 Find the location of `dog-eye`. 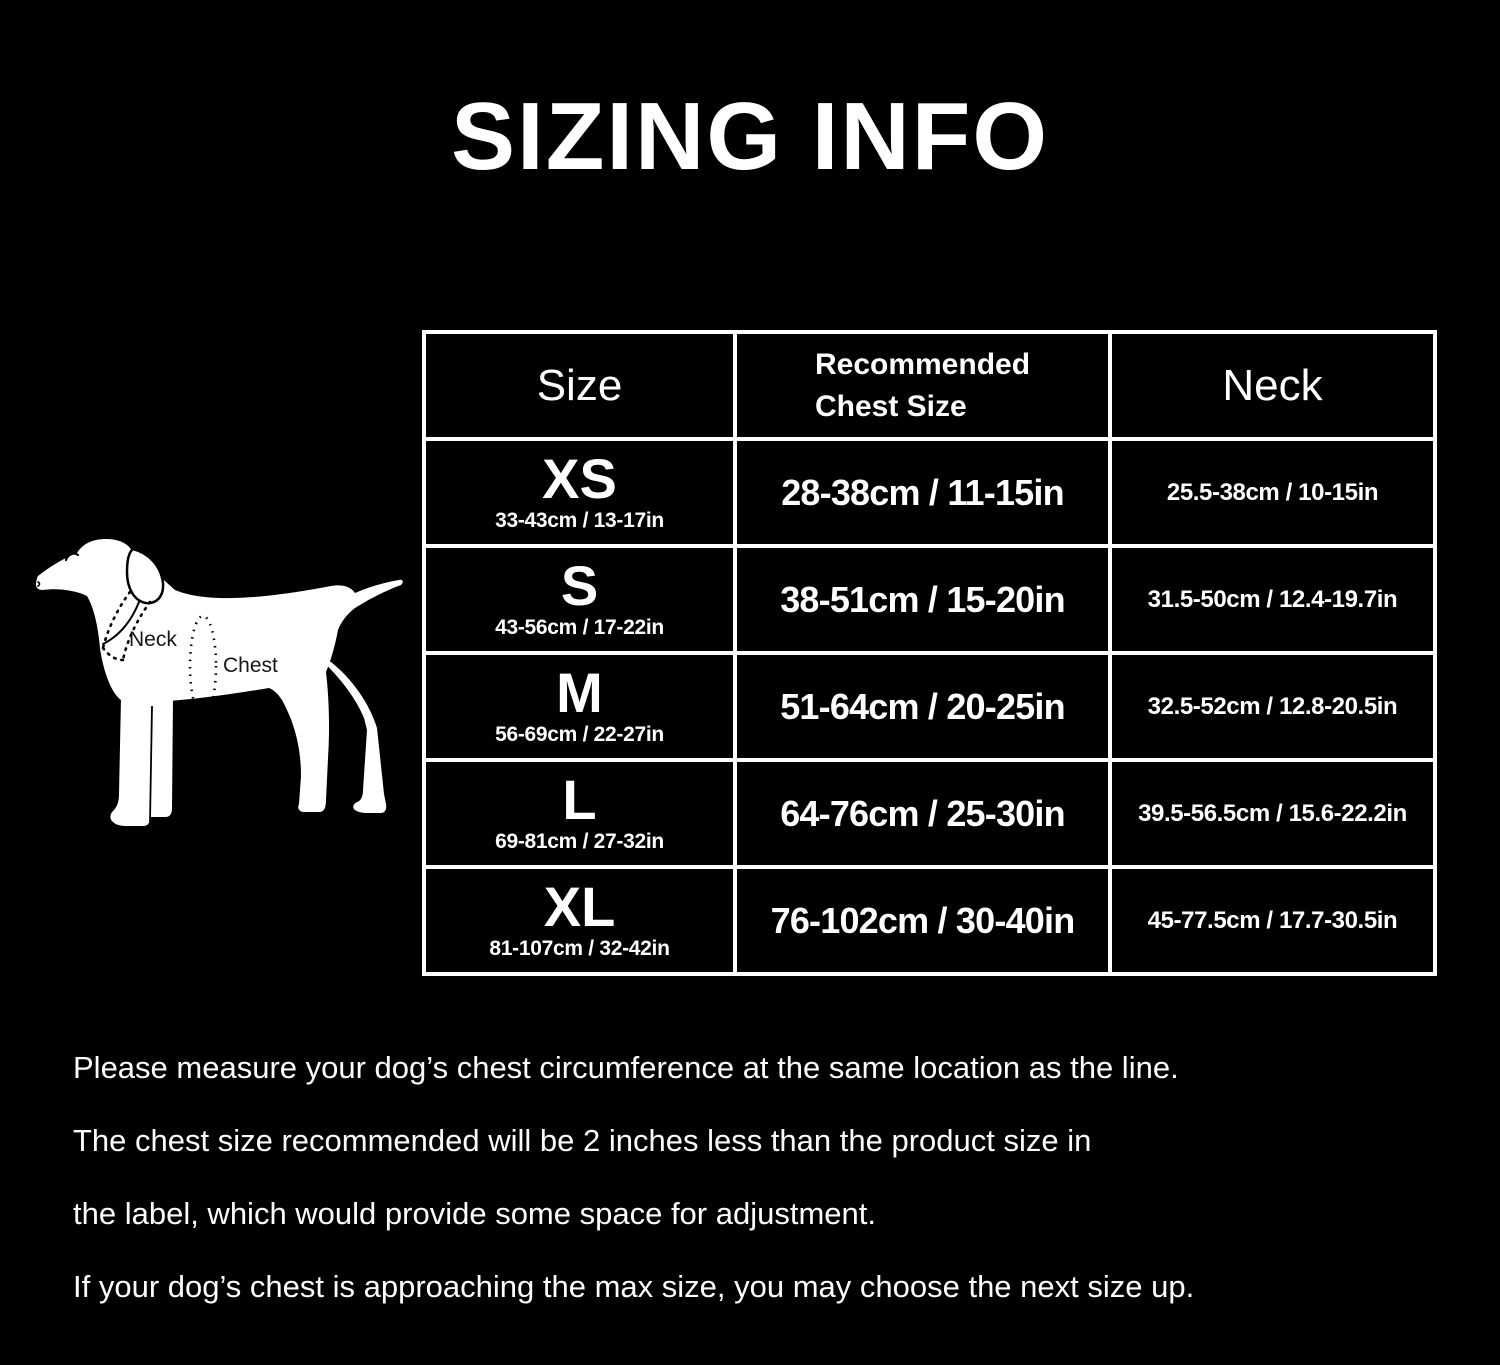

dog-eye is located at coordinates (72, 557).